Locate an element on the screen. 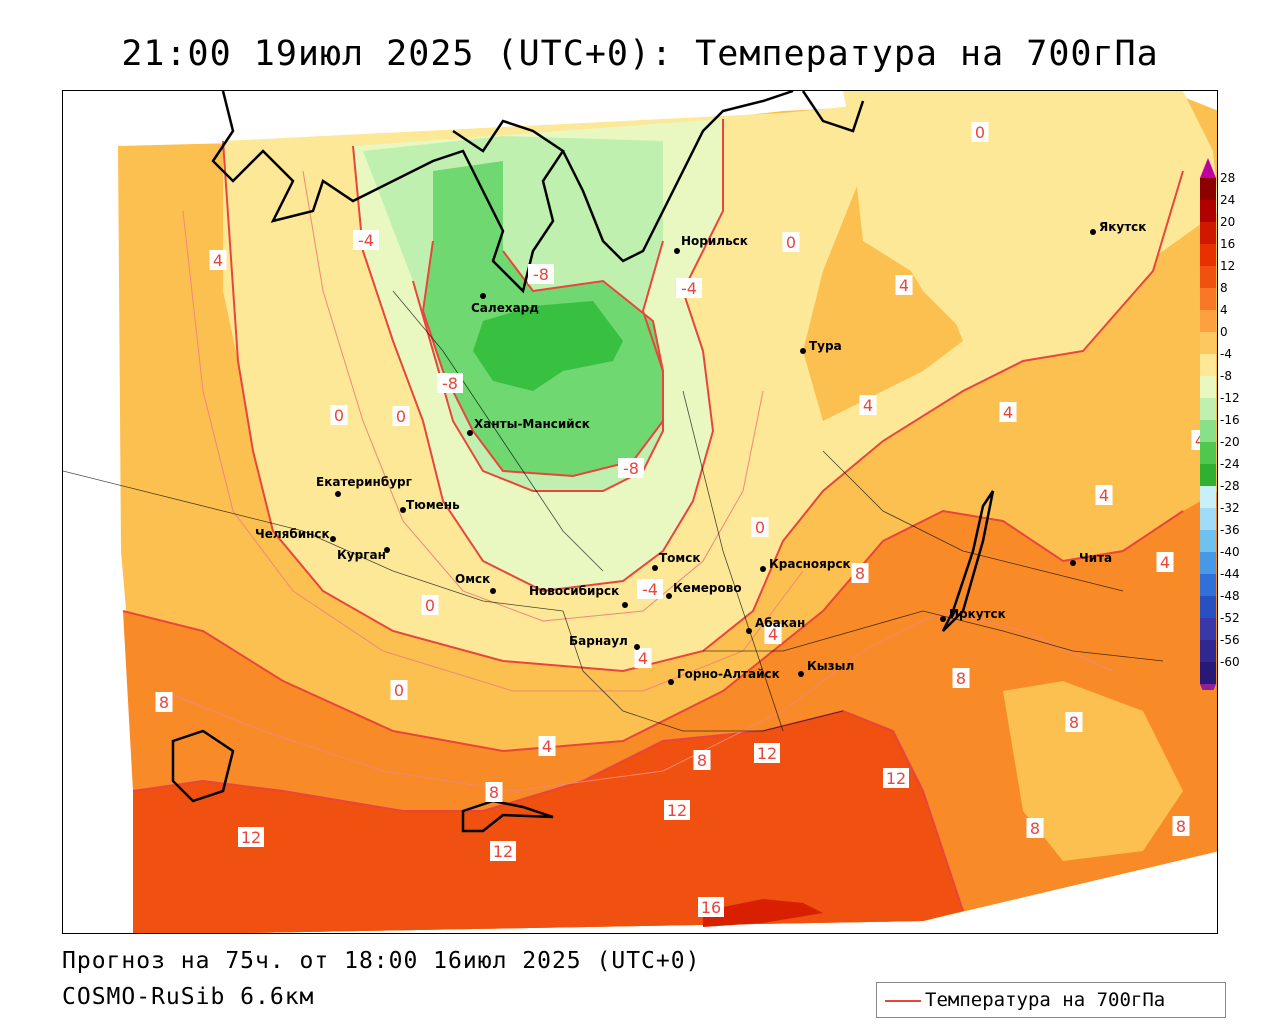 The width and height of the screenshot is (1280, 1024). city-label: Курган is located at coordinates (361, 555).